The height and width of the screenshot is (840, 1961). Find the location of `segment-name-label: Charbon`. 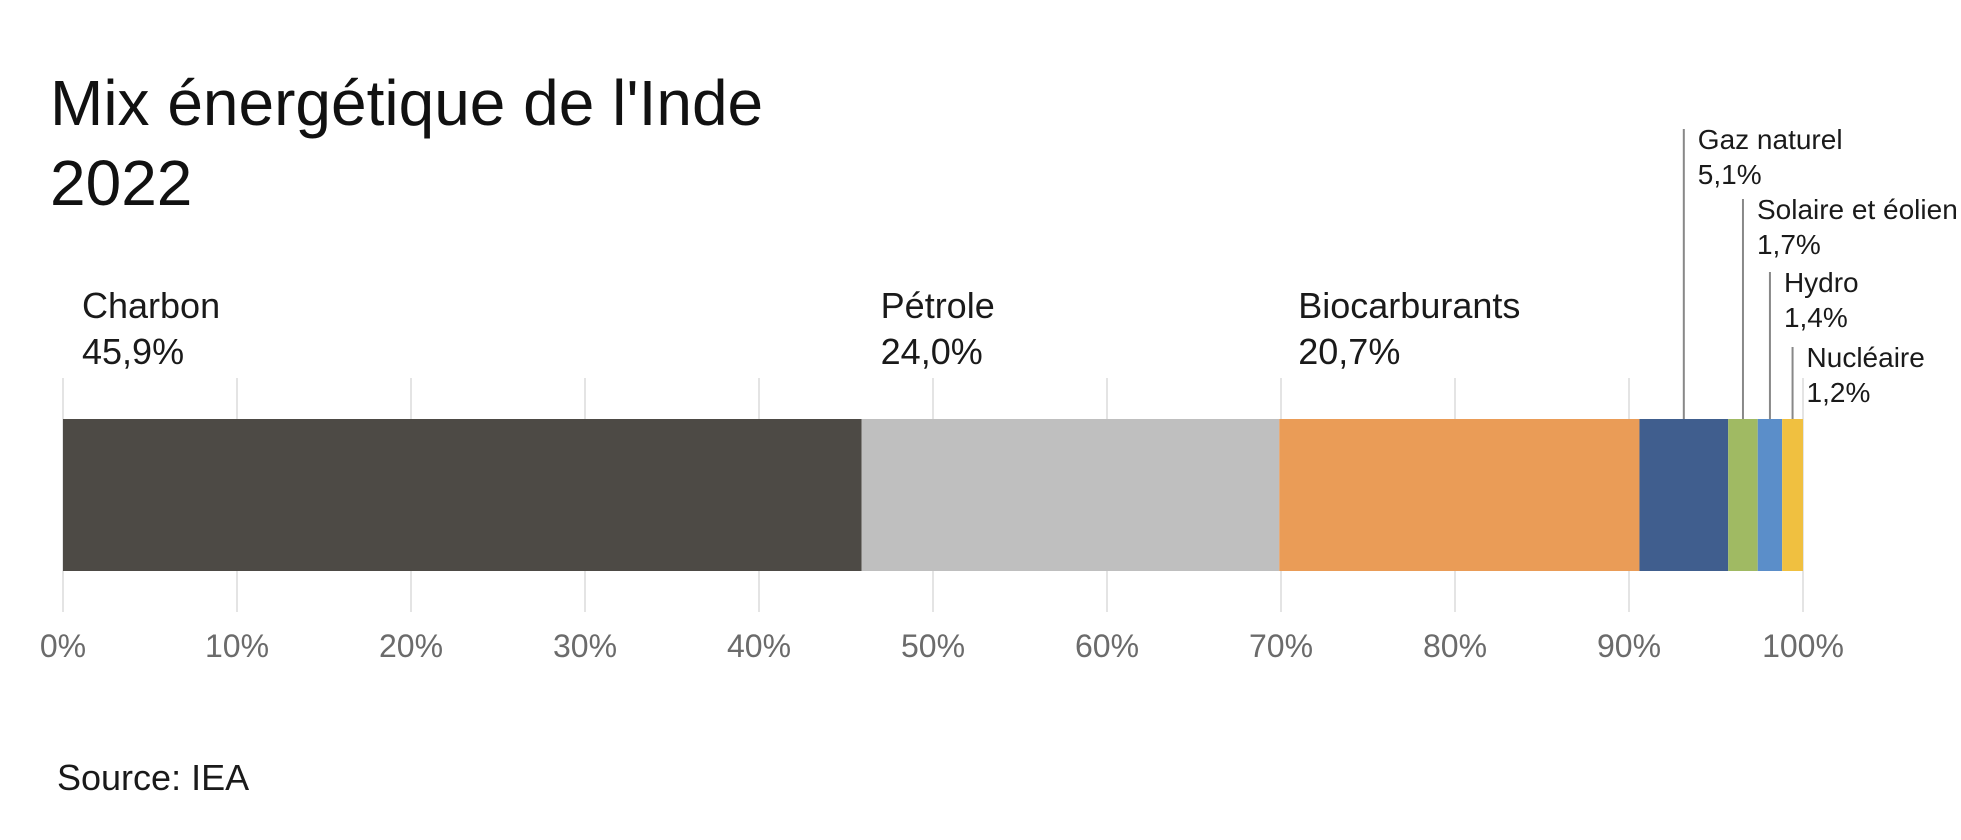

segment-name-label: Charbon is located at coordinates (151, 305).